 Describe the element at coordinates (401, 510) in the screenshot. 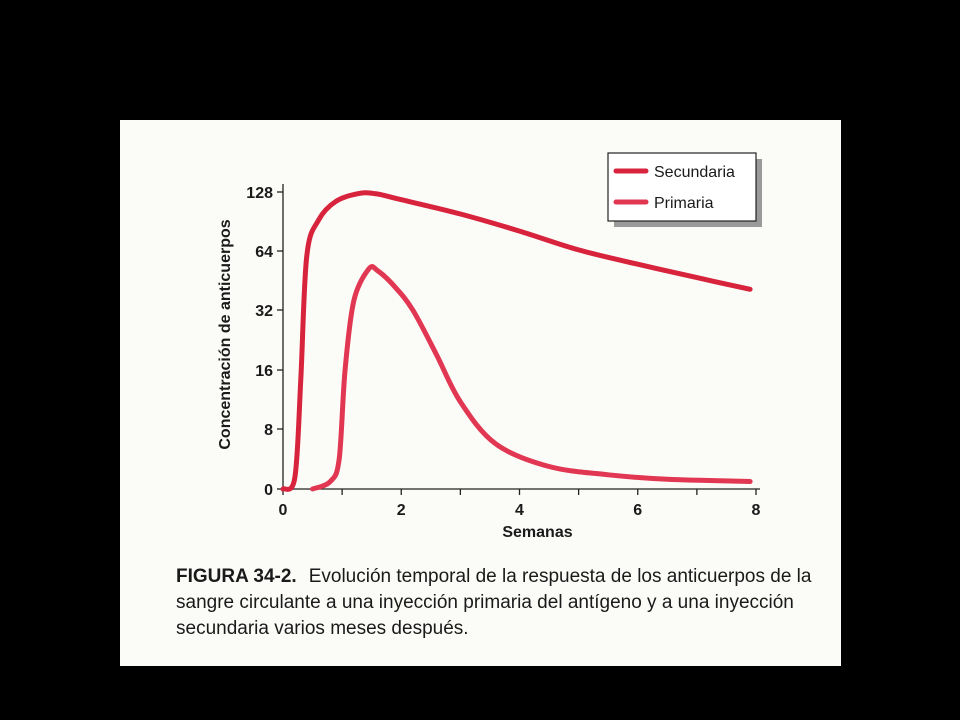

I see `x-tick-label: 2` at that location.